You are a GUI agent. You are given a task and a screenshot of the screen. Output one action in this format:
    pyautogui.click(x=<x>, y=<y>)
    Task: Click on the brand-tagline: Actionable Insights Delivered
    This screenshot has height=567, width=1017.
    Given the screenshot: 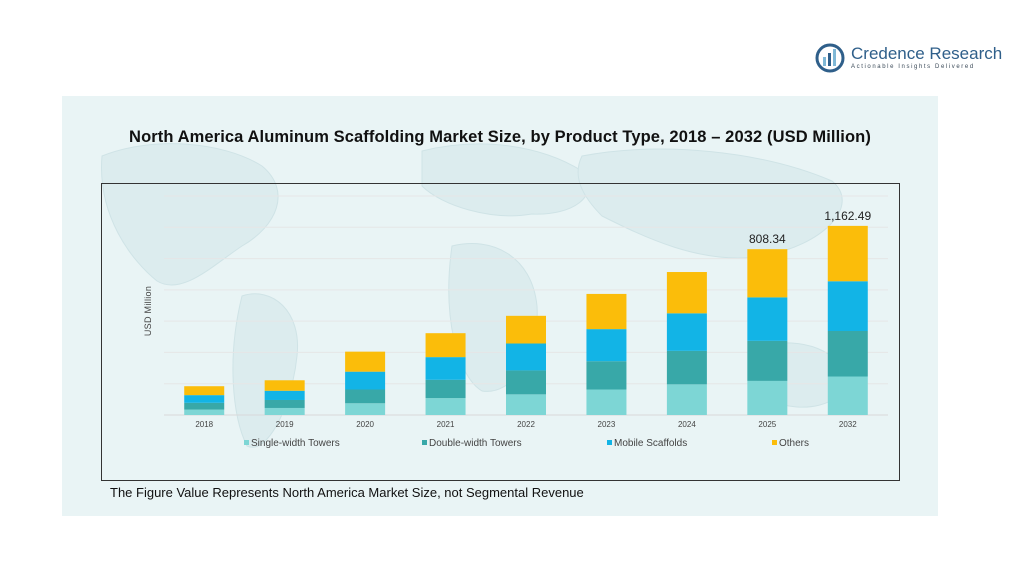 What is the action you would take?
    pyautogui.click(x=913, y=66)
    